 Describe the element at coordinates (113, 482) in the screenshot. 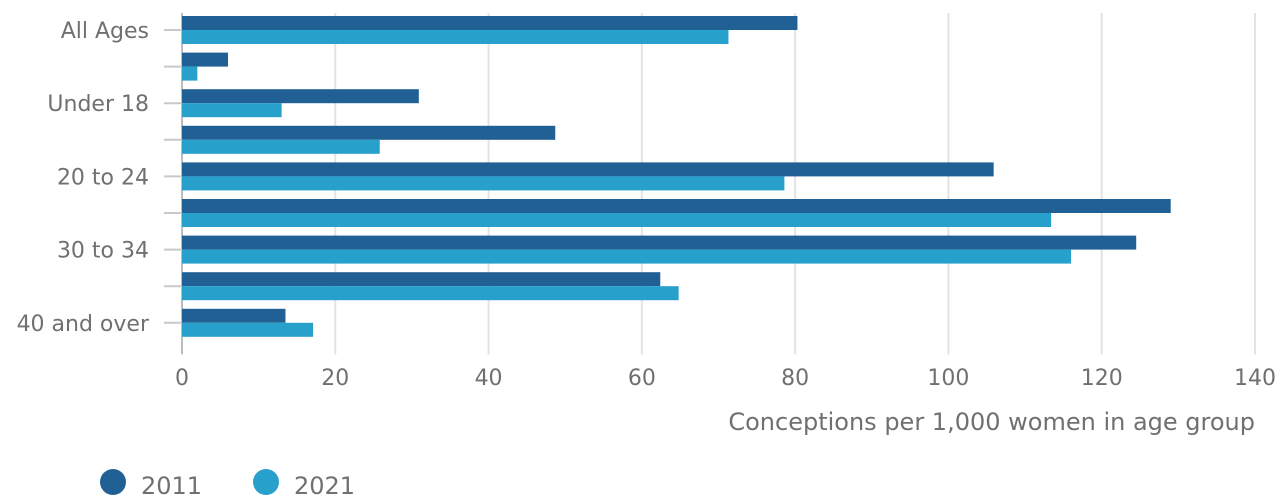

I see `legend-swatch-2011` at that location.